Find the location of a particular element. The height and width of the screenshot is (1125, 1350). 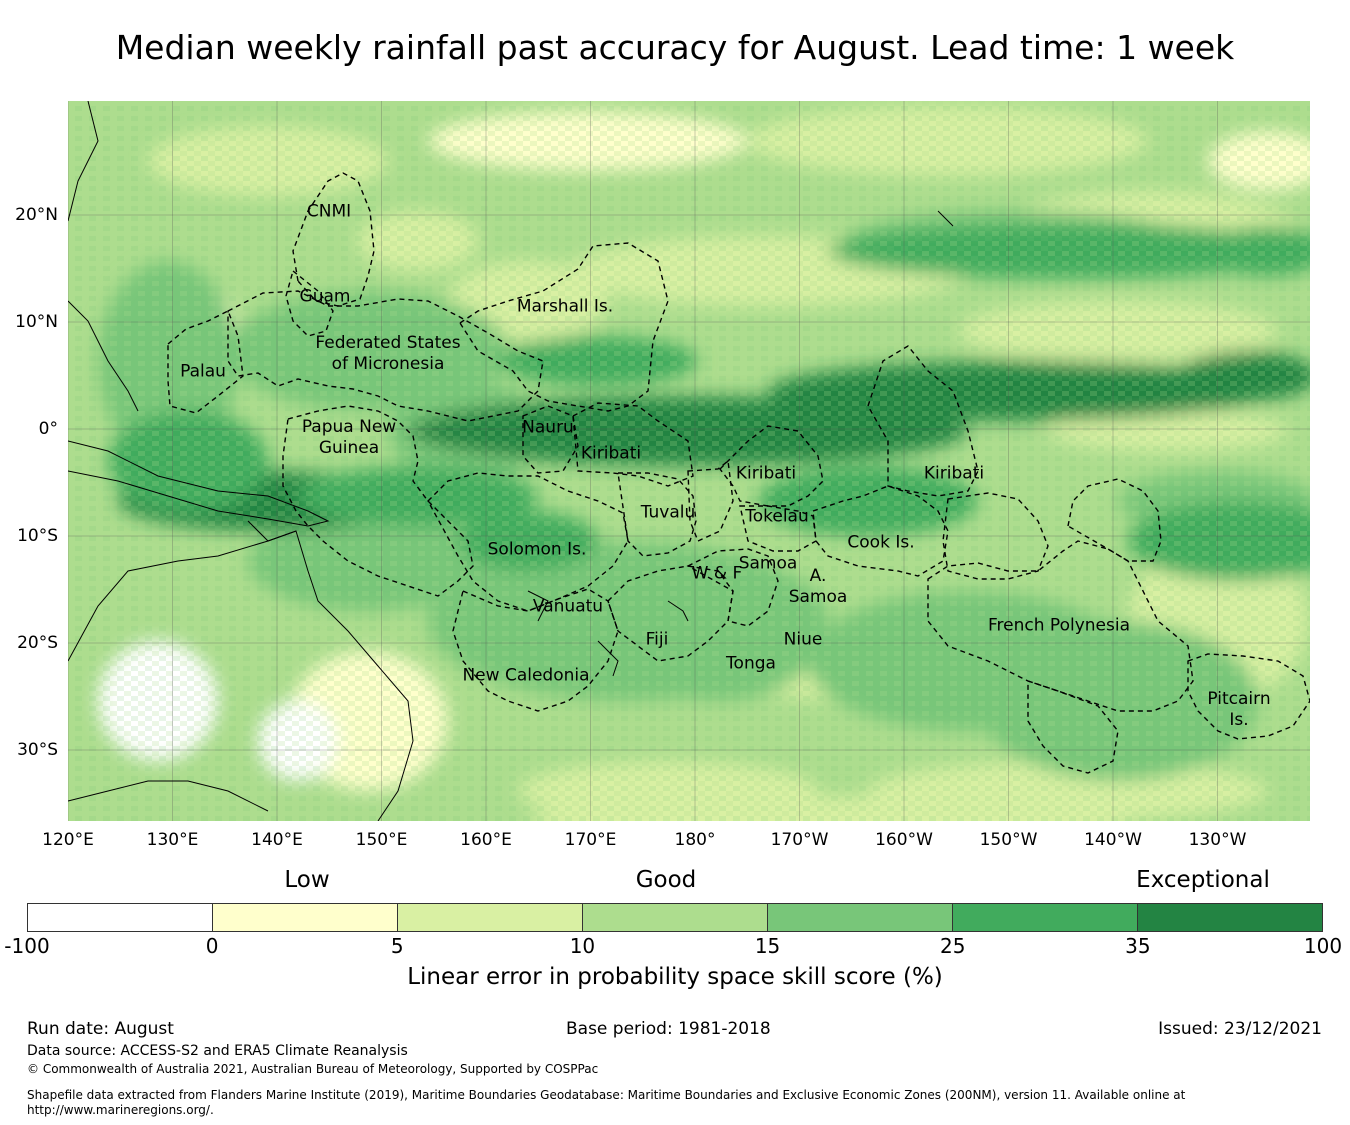

colorbar is located at coordinates (675, 917).